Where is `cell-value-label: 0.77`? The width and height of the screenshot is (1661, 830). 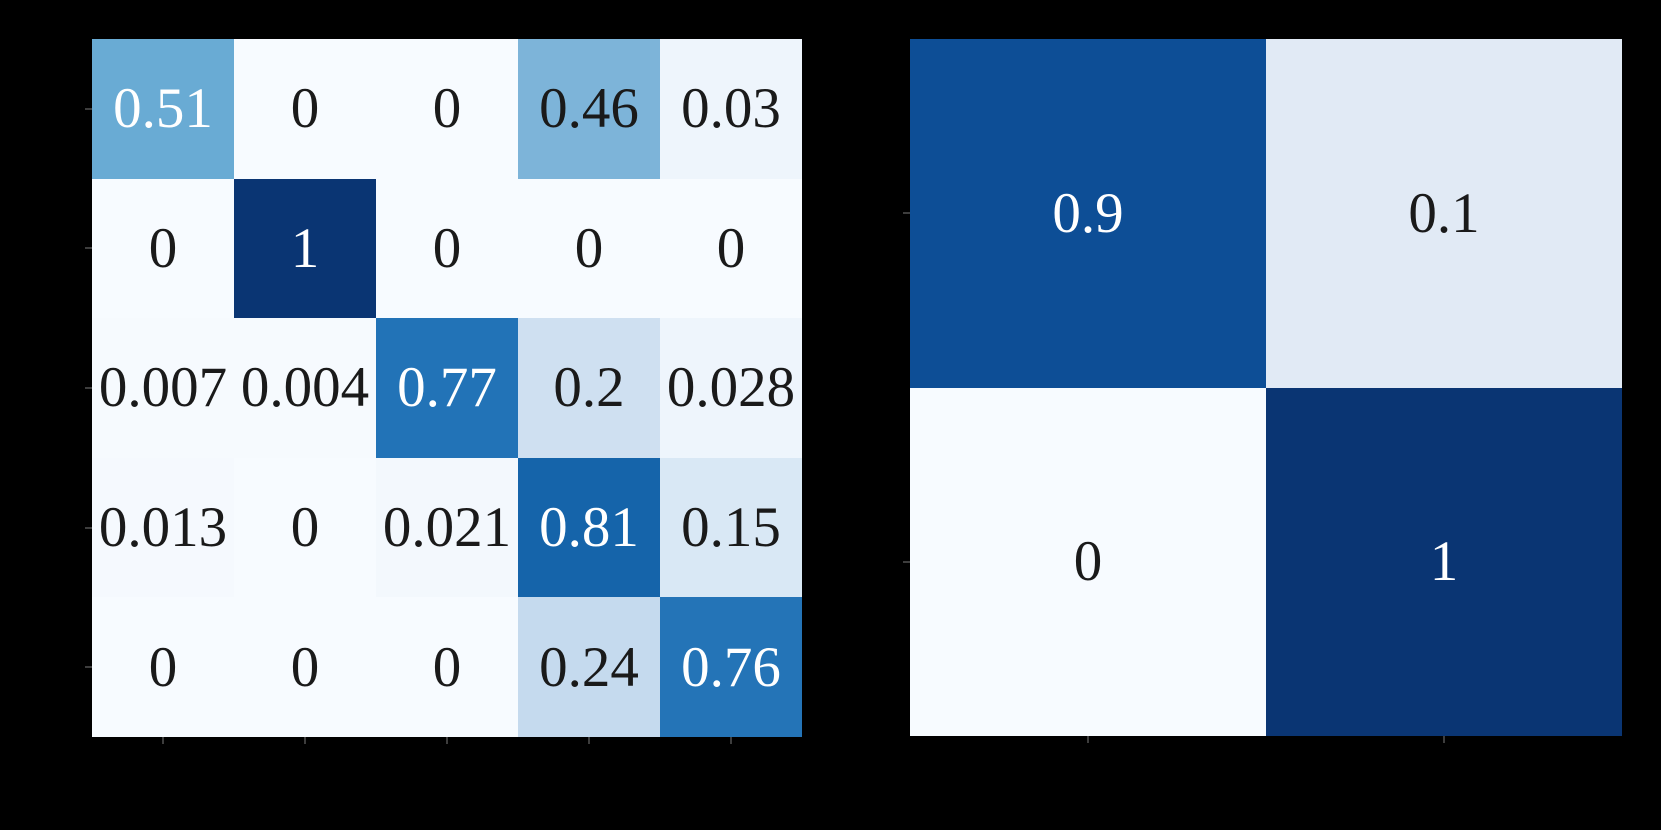 cell-value-label: 0.77 is located at coordinates (447, 388).